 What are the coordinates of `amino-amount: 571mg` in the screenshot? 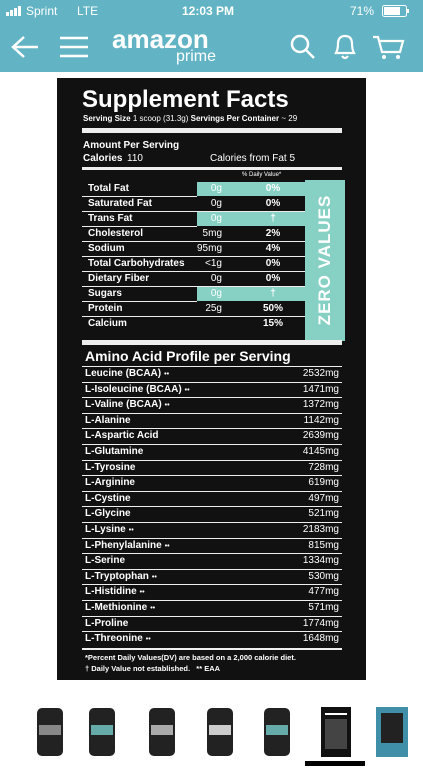 It's located at (323, 607).